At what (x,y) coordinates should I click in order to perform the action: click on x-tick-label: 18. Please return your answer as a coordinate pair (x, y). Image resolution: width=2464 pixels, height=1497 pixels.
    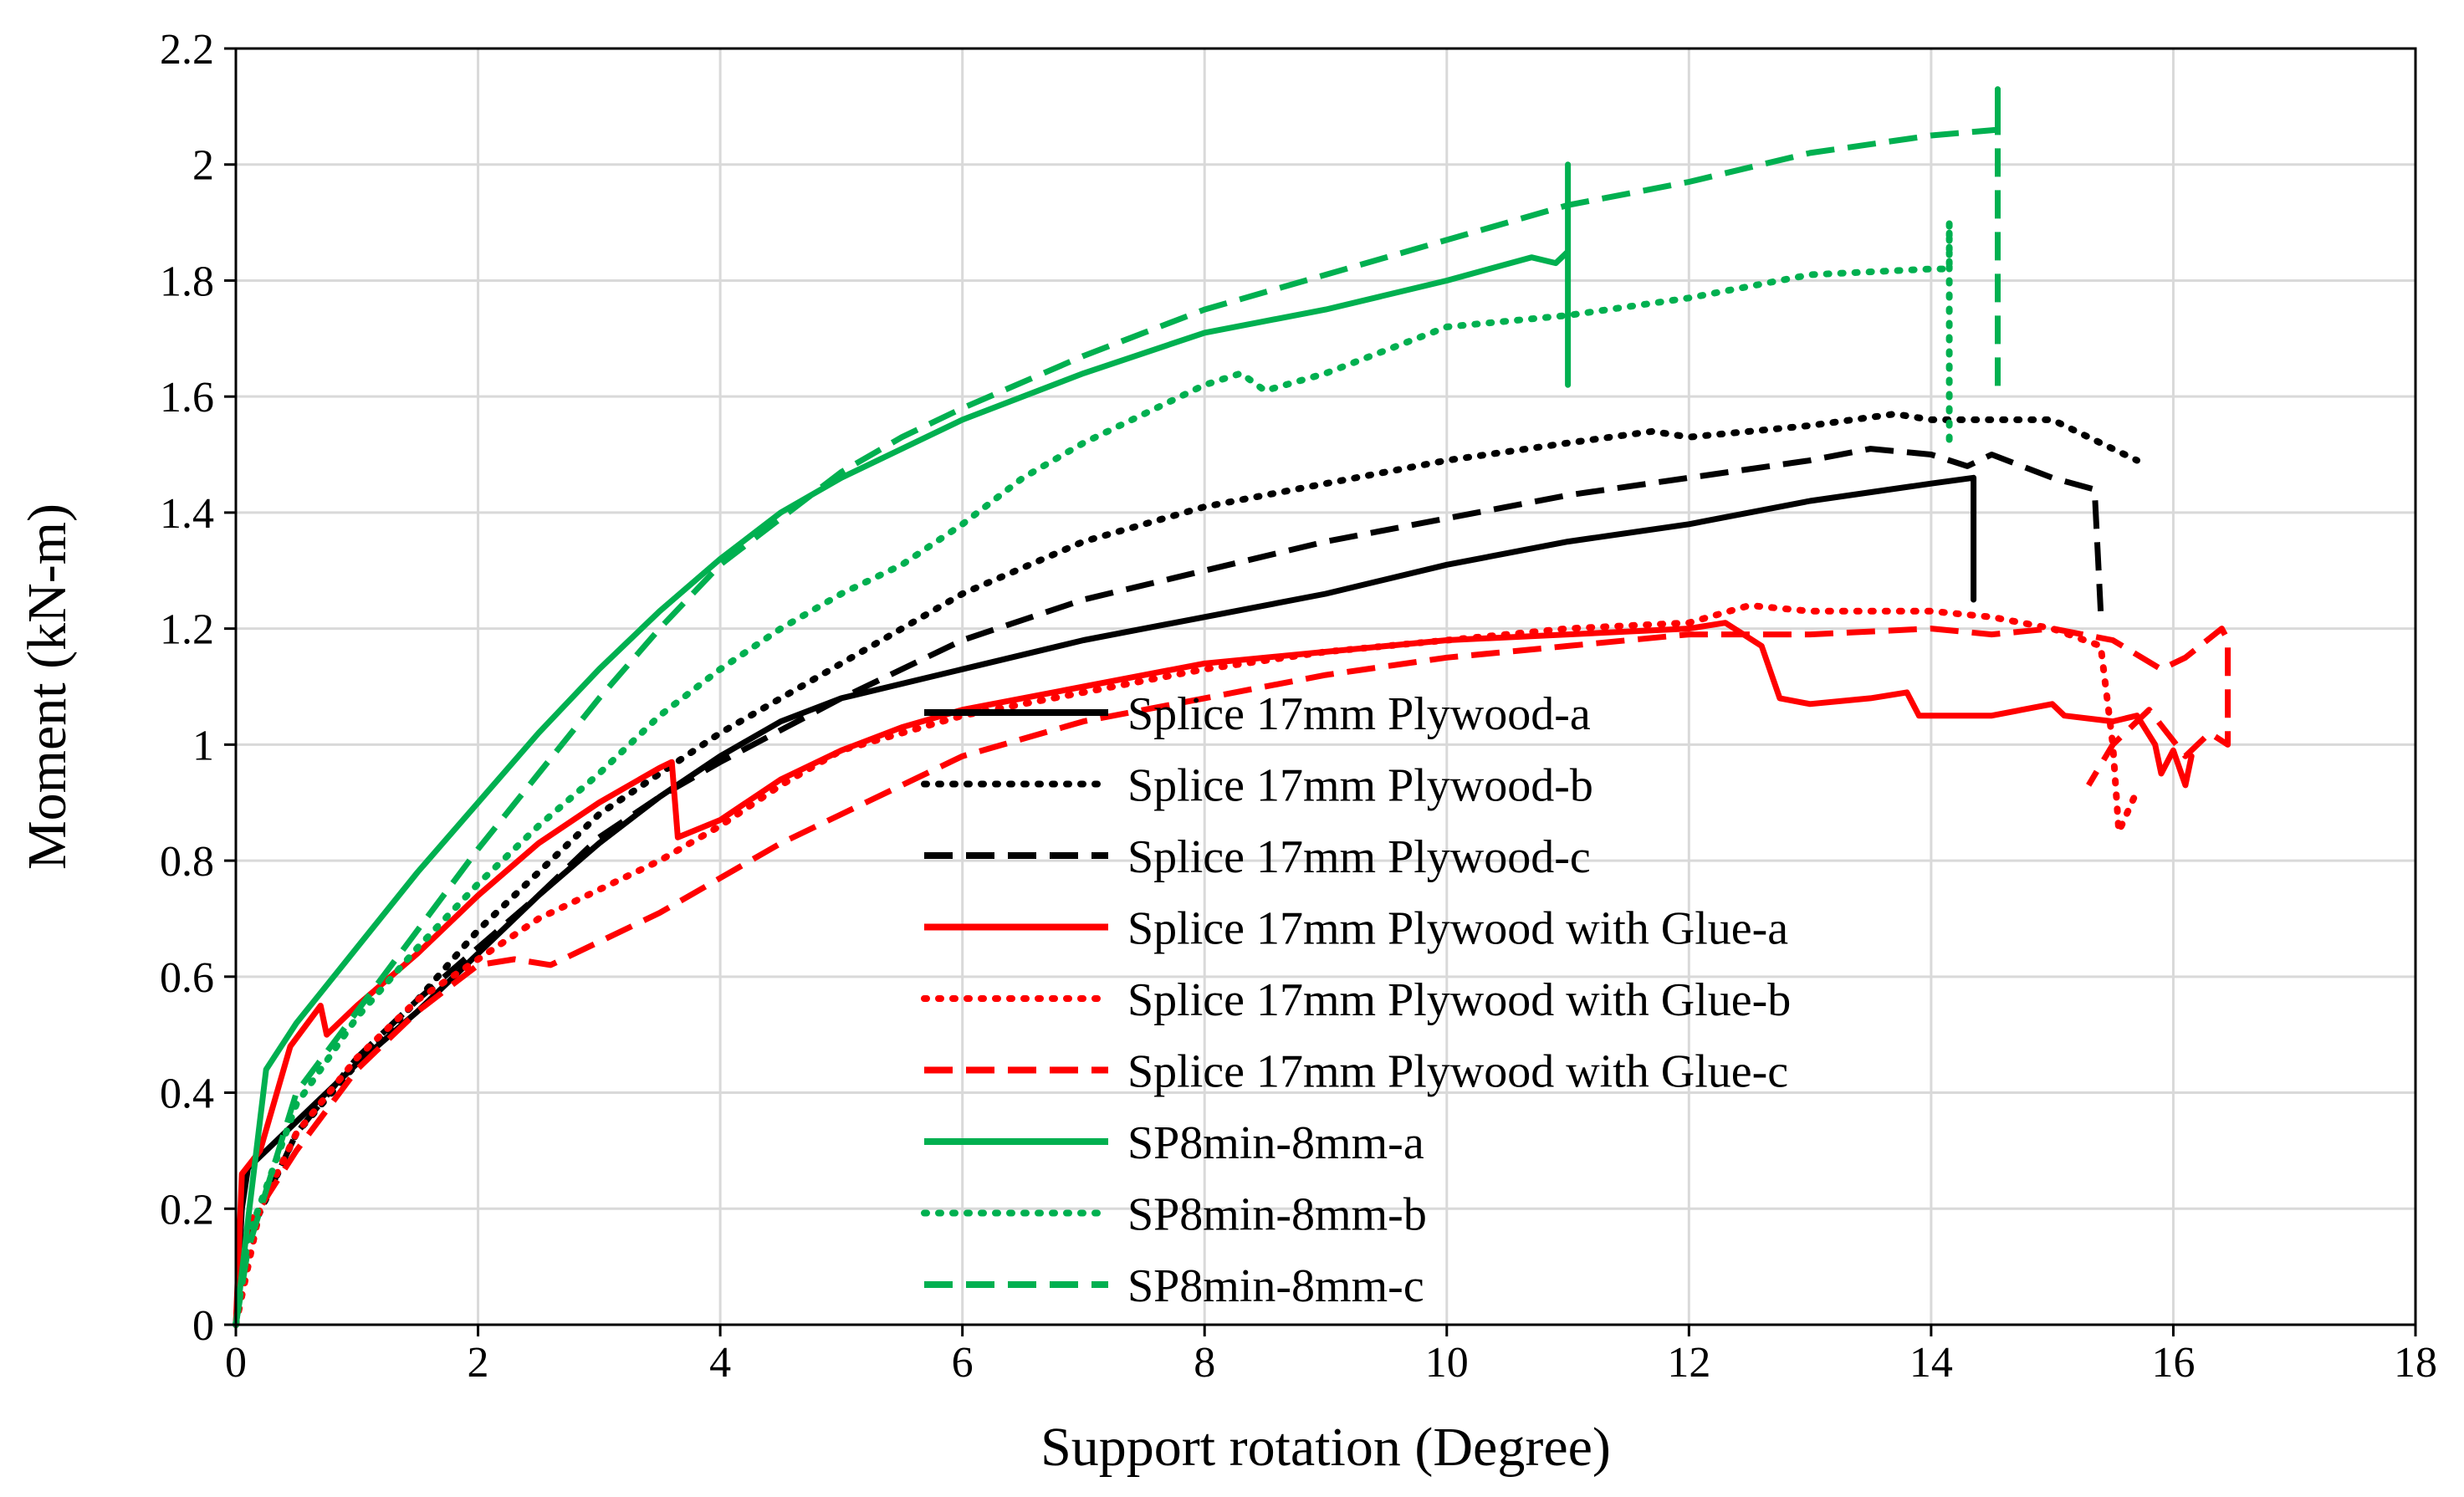
    Looking at the image, I should click on (2415, 1363).